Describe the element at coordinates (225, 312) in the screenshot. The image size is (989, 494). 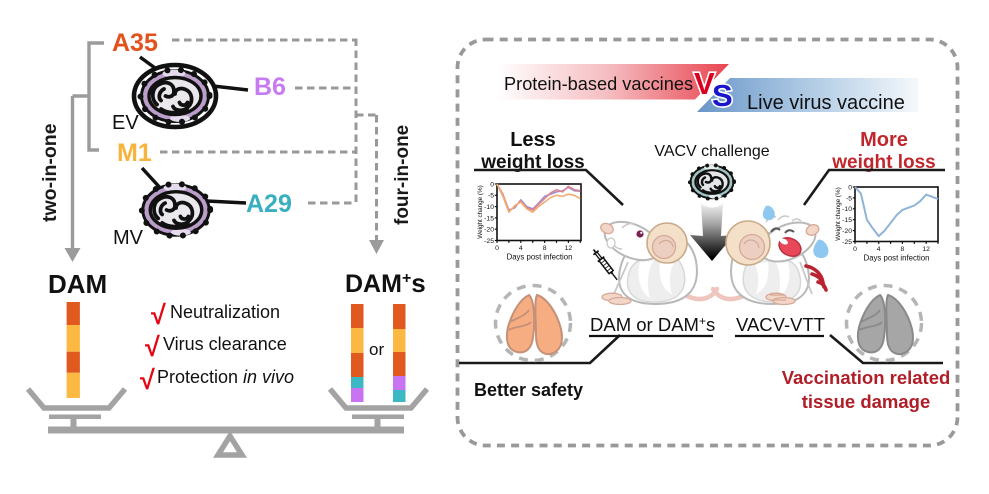
I see `svg-text: Neutralization` at that location.